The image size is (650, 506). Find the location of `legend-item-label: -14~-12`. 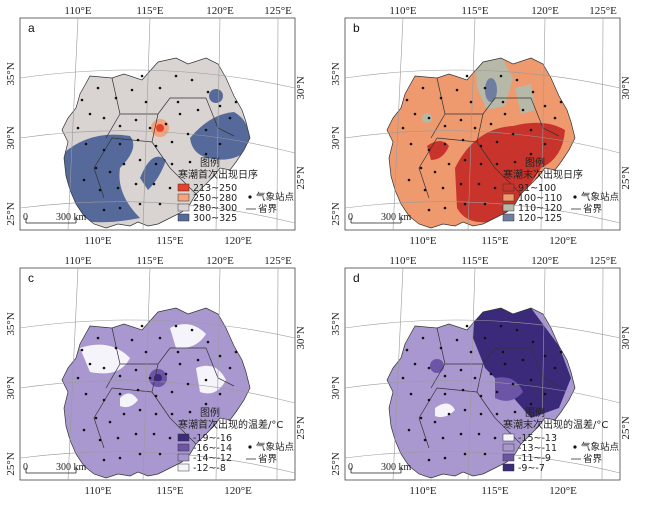

legend-item-label: -14~-12 is located at coordinates (212, 458).